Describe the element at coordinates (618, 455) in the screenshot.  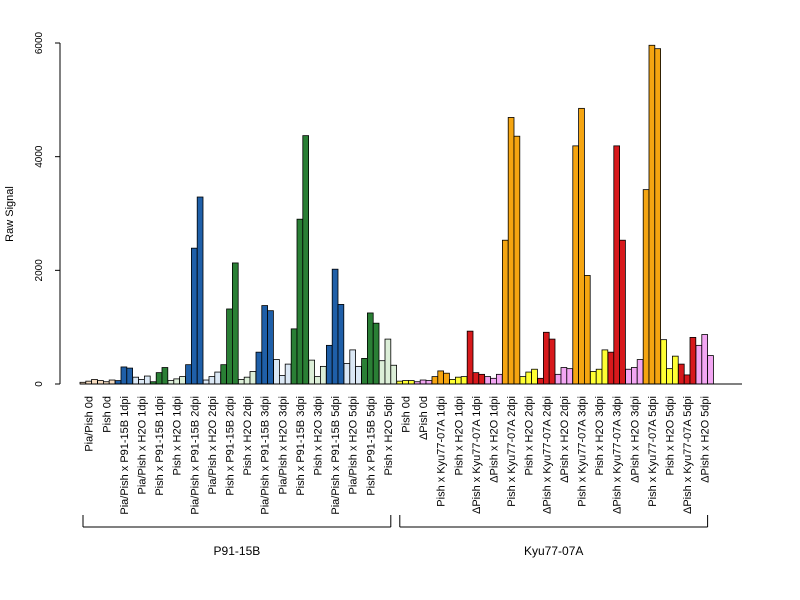
I see `category-label: ΔPish x Kyu77-07A 3dpi` at that location.